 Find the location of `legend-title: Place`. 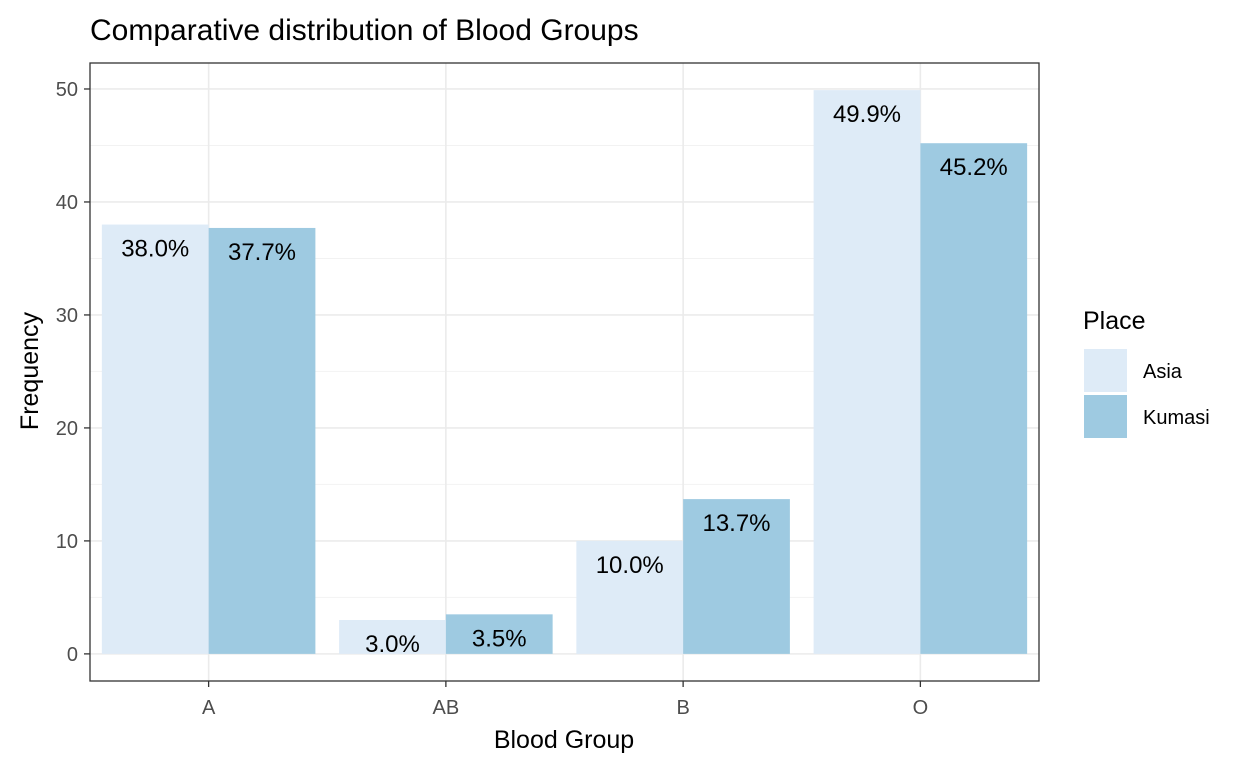

legend-title: Place is located at coordinates (1114, 321).